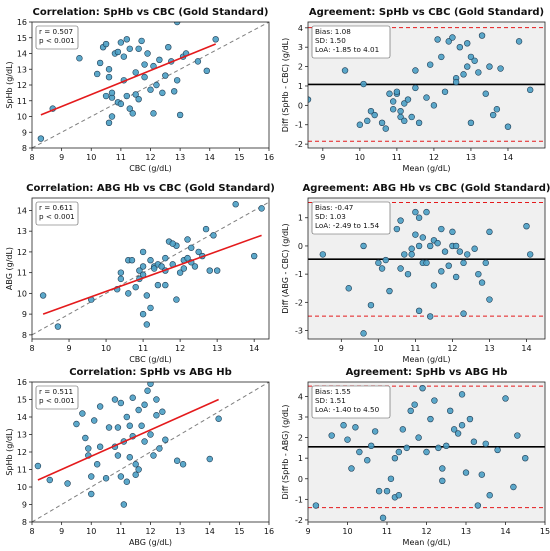  What do you see at coordinates (150, 531) in the screenshot?
I see `x-tick-label: 12` at bounding box center [150, 531].